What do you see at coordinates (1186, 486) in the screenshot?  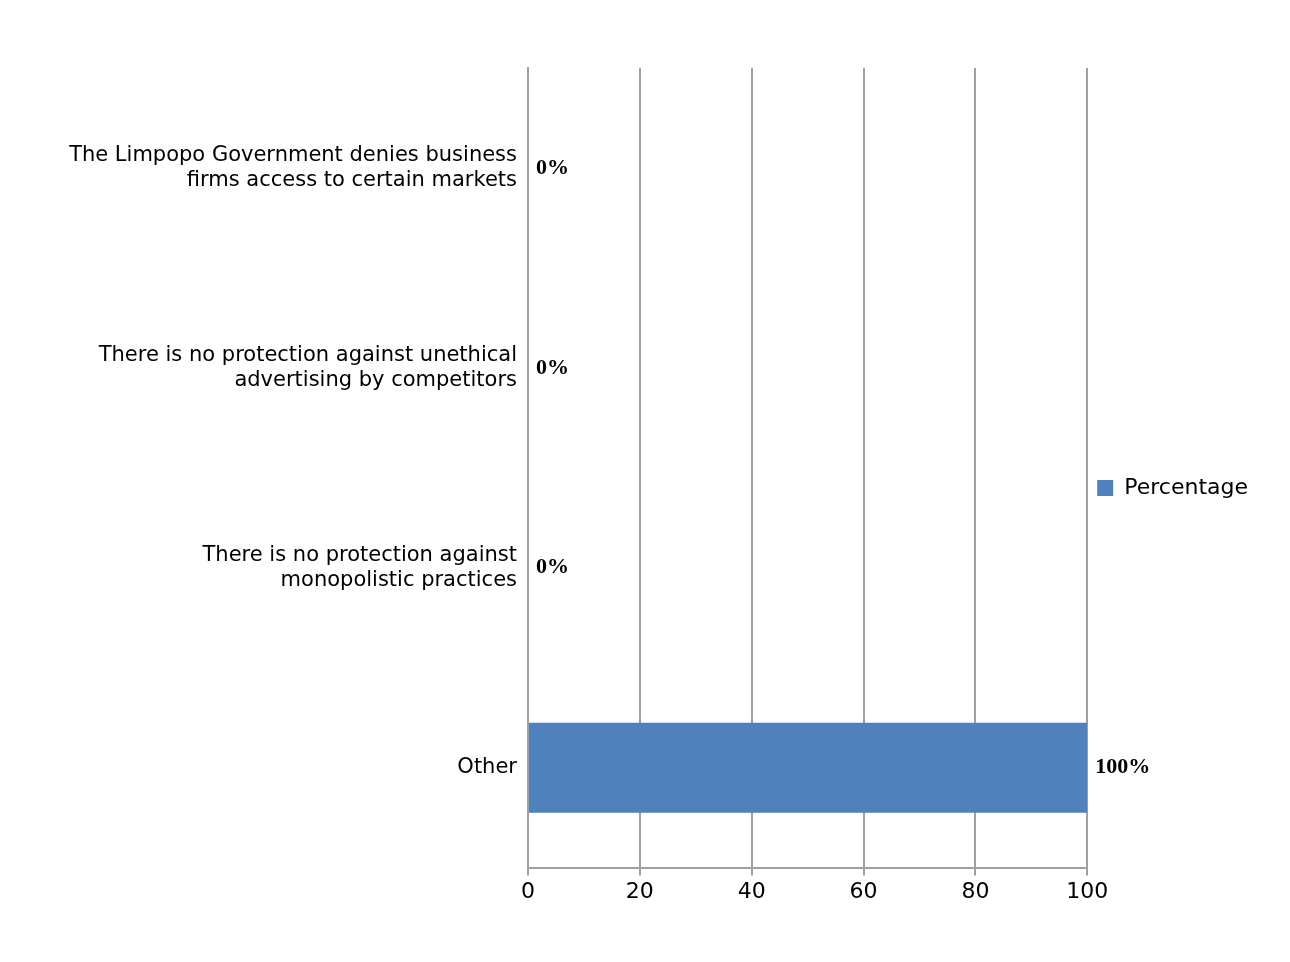 I see `legend-label: Percentage` at bounding box center [1186, 486].